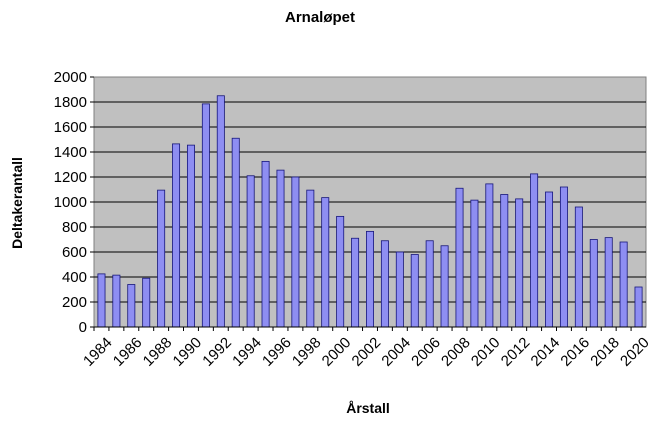 This screenshot has height=423, width=653. Describe the element at coordinates (549, 259) in the screenshot. I see `bar-2014` at that location.